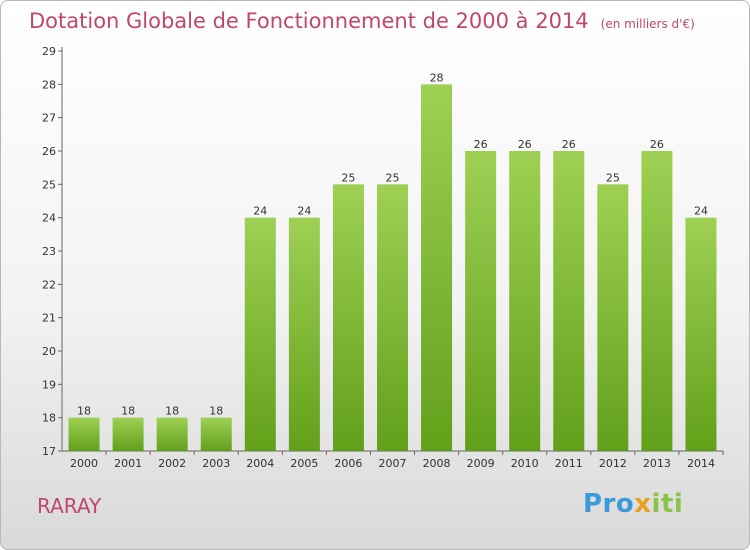 The height and width of the screenshot is (550, 750). What do you see at coordinates (657, 463) in the screenshot?
I see `x-tick-label-2013: 2013` at bounding box center [657, 463].